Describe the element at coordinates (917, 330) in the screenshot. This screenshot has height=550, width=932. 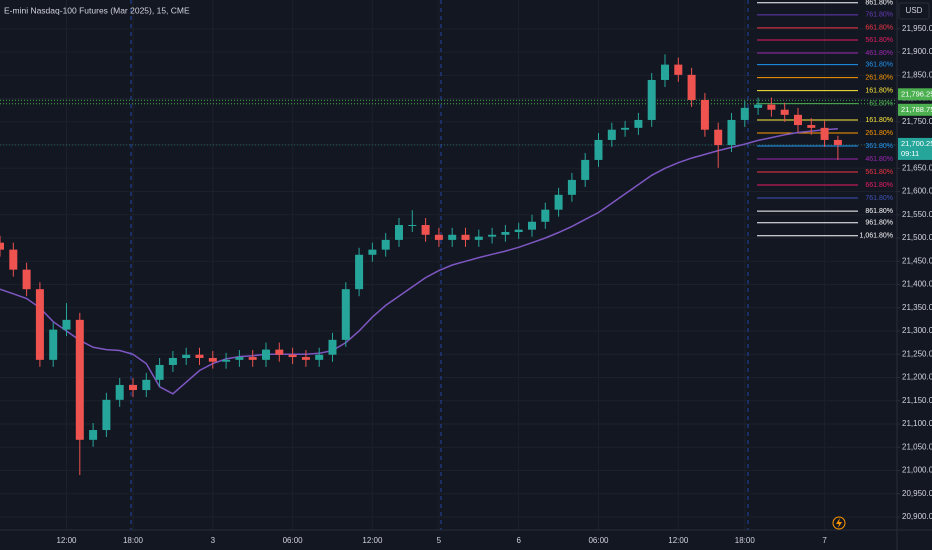
I see `y-tick-label: 21,300.00` at that location.